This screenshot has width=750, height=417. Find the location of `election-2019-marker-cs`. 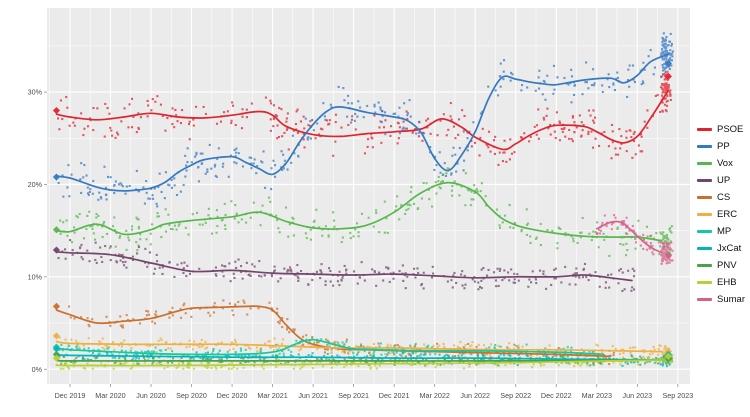

election-2019-marker-cs is located at coordinates (56, 306).